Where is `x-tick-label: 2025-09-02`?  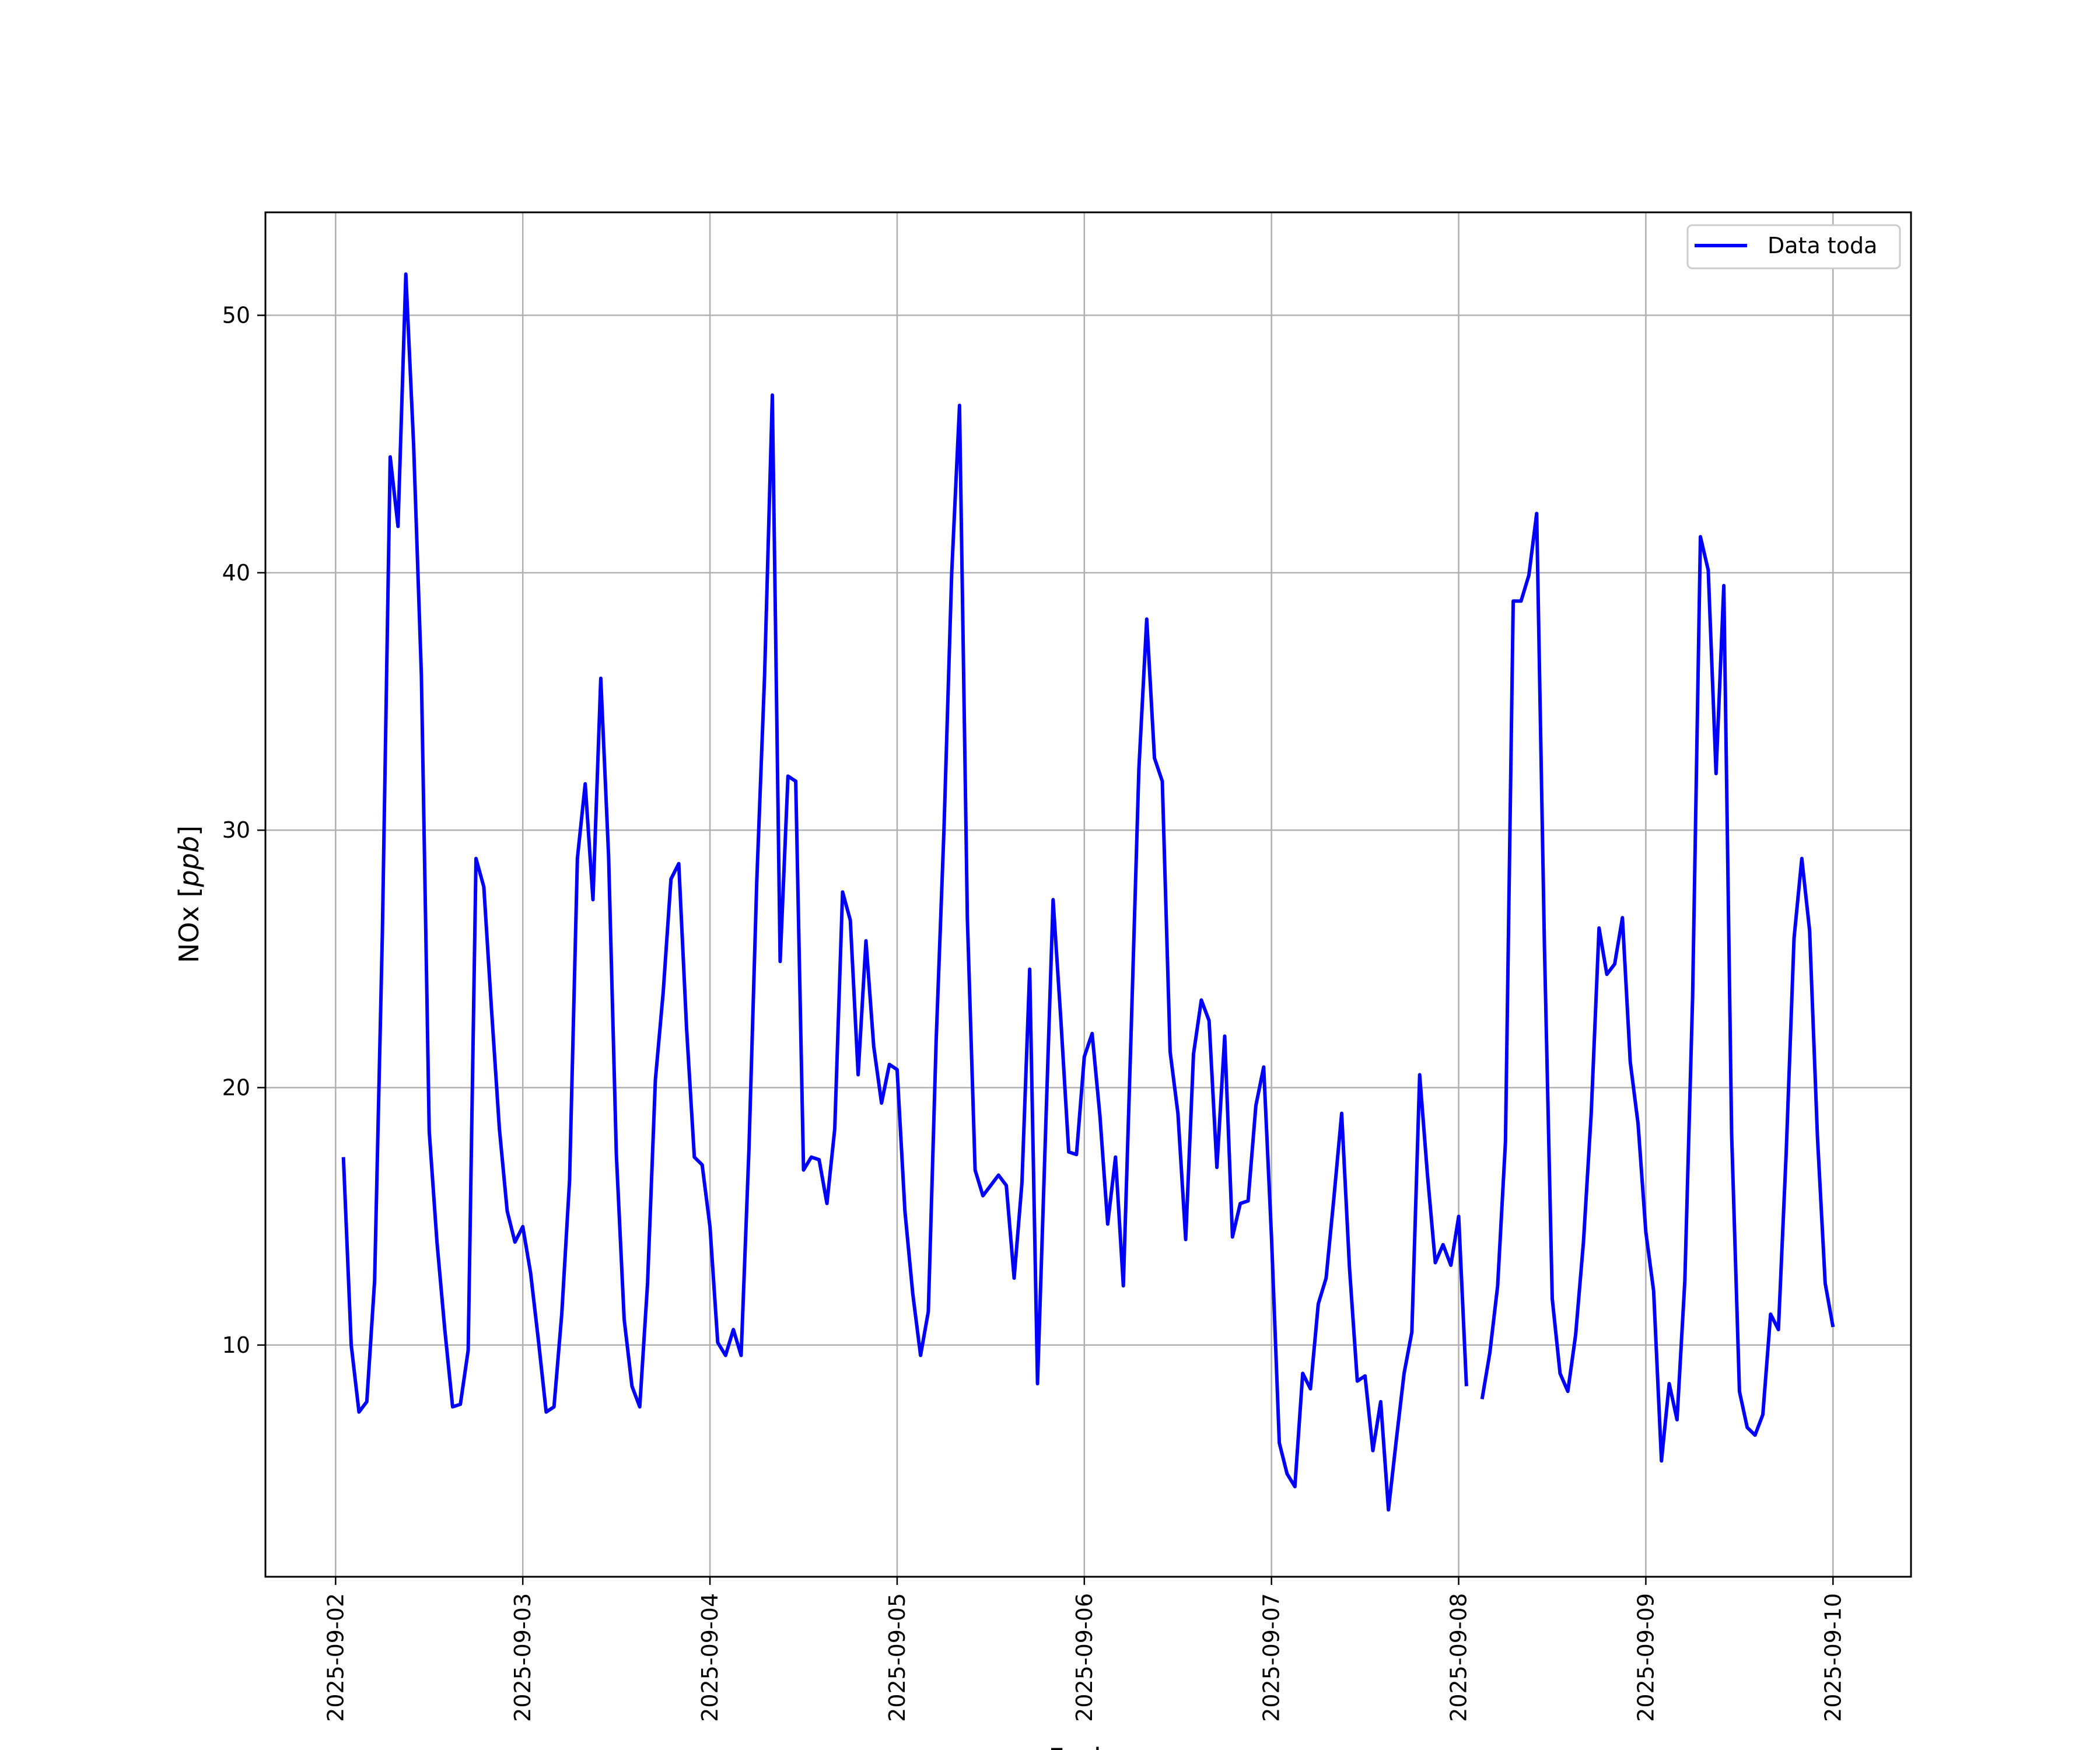 x-tick-label: 2025-09-02 is located at coordinates (335, 1657).